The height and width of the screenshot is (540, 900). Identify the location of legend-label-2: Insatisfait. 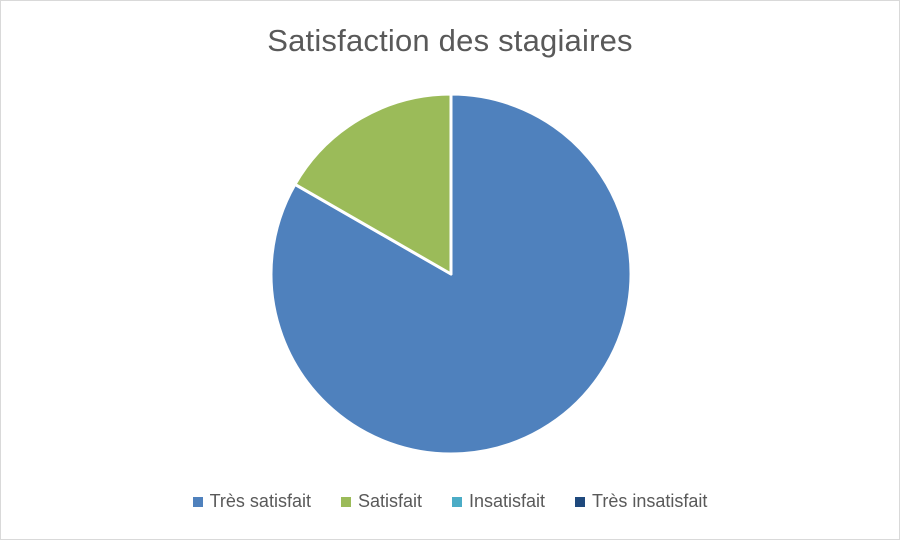
(507, 501).